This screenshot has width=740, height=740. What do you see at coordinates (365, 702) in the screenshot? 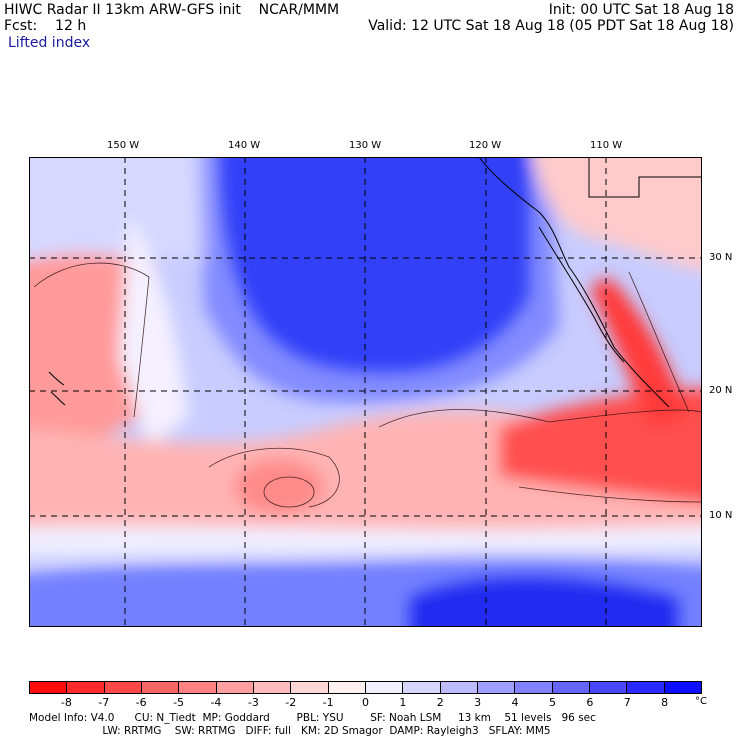
I see `colorbar-tick-label: 0` at bounding box center [365, 702].